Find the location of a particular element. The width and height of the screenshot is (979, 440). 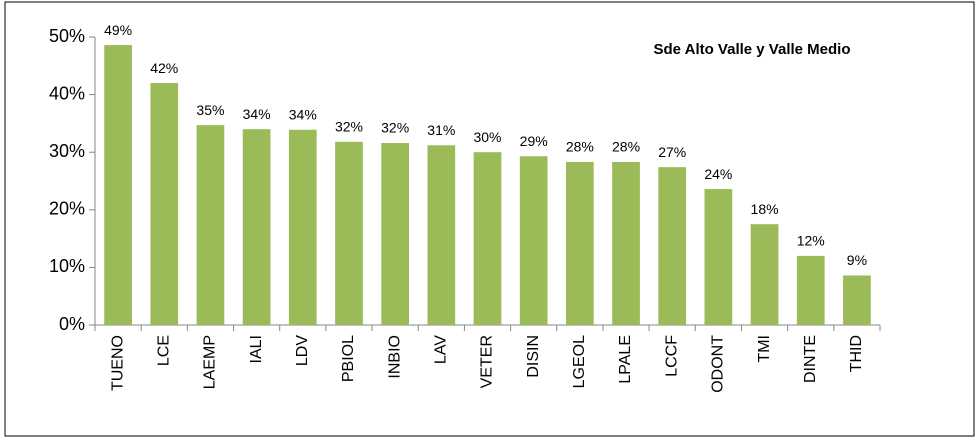

x-tick-label: DINTE is located at coordinates (810, 359).